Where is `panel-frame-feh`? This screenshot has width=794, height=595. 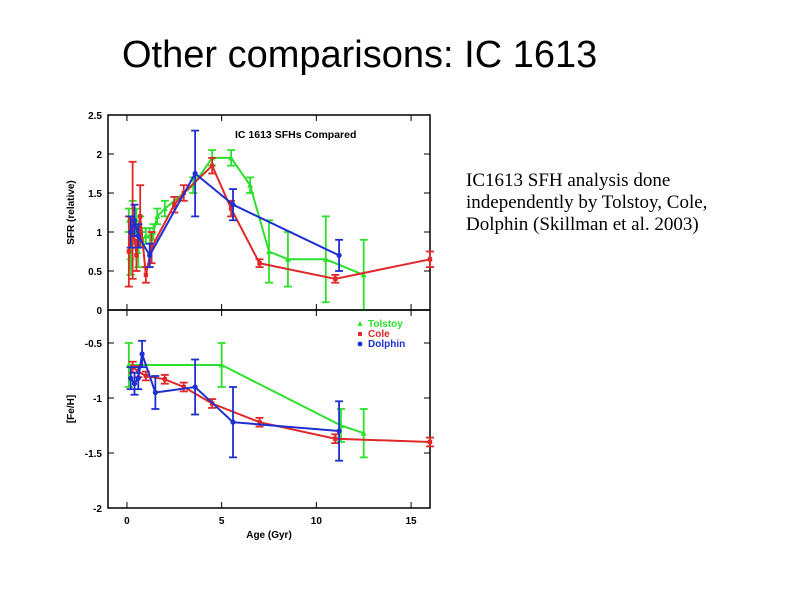 panel-frame-feh is located at coordinates (269, 409).